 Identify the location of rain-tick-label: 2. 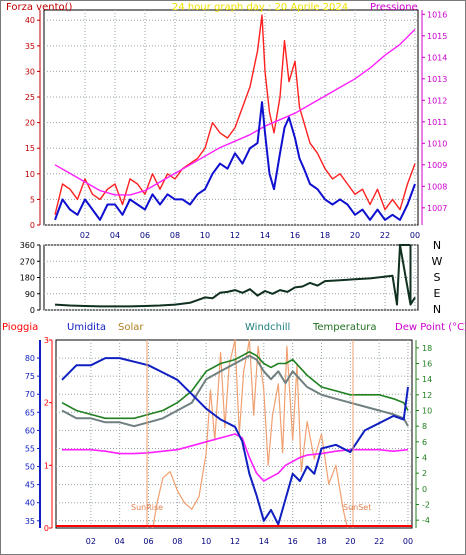
(46, 403).